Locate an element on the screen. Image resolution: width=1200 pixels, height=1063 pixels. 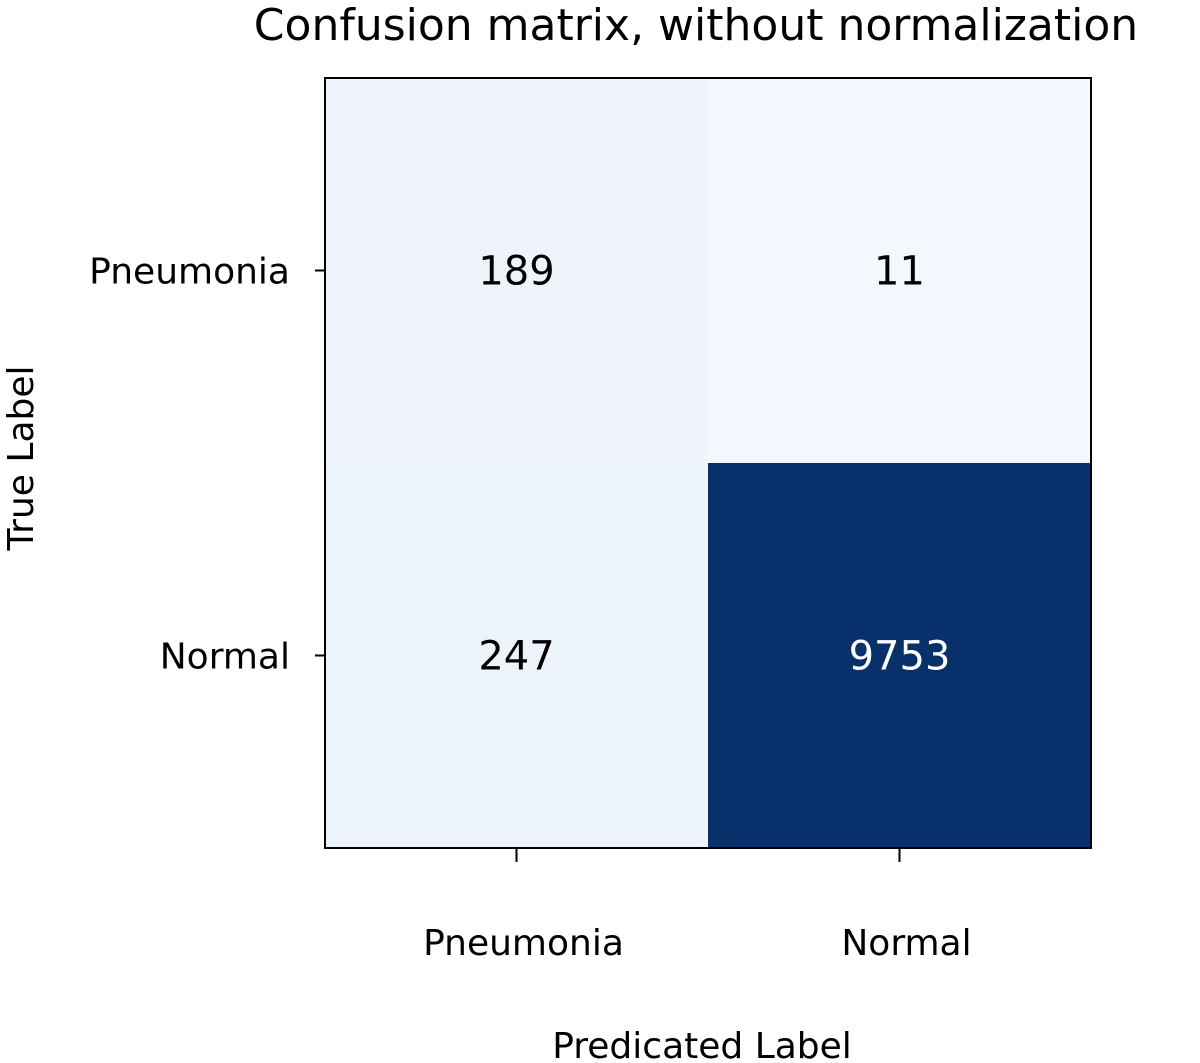
y-tick-label-1: Normal is located at coordinates (225, 657).